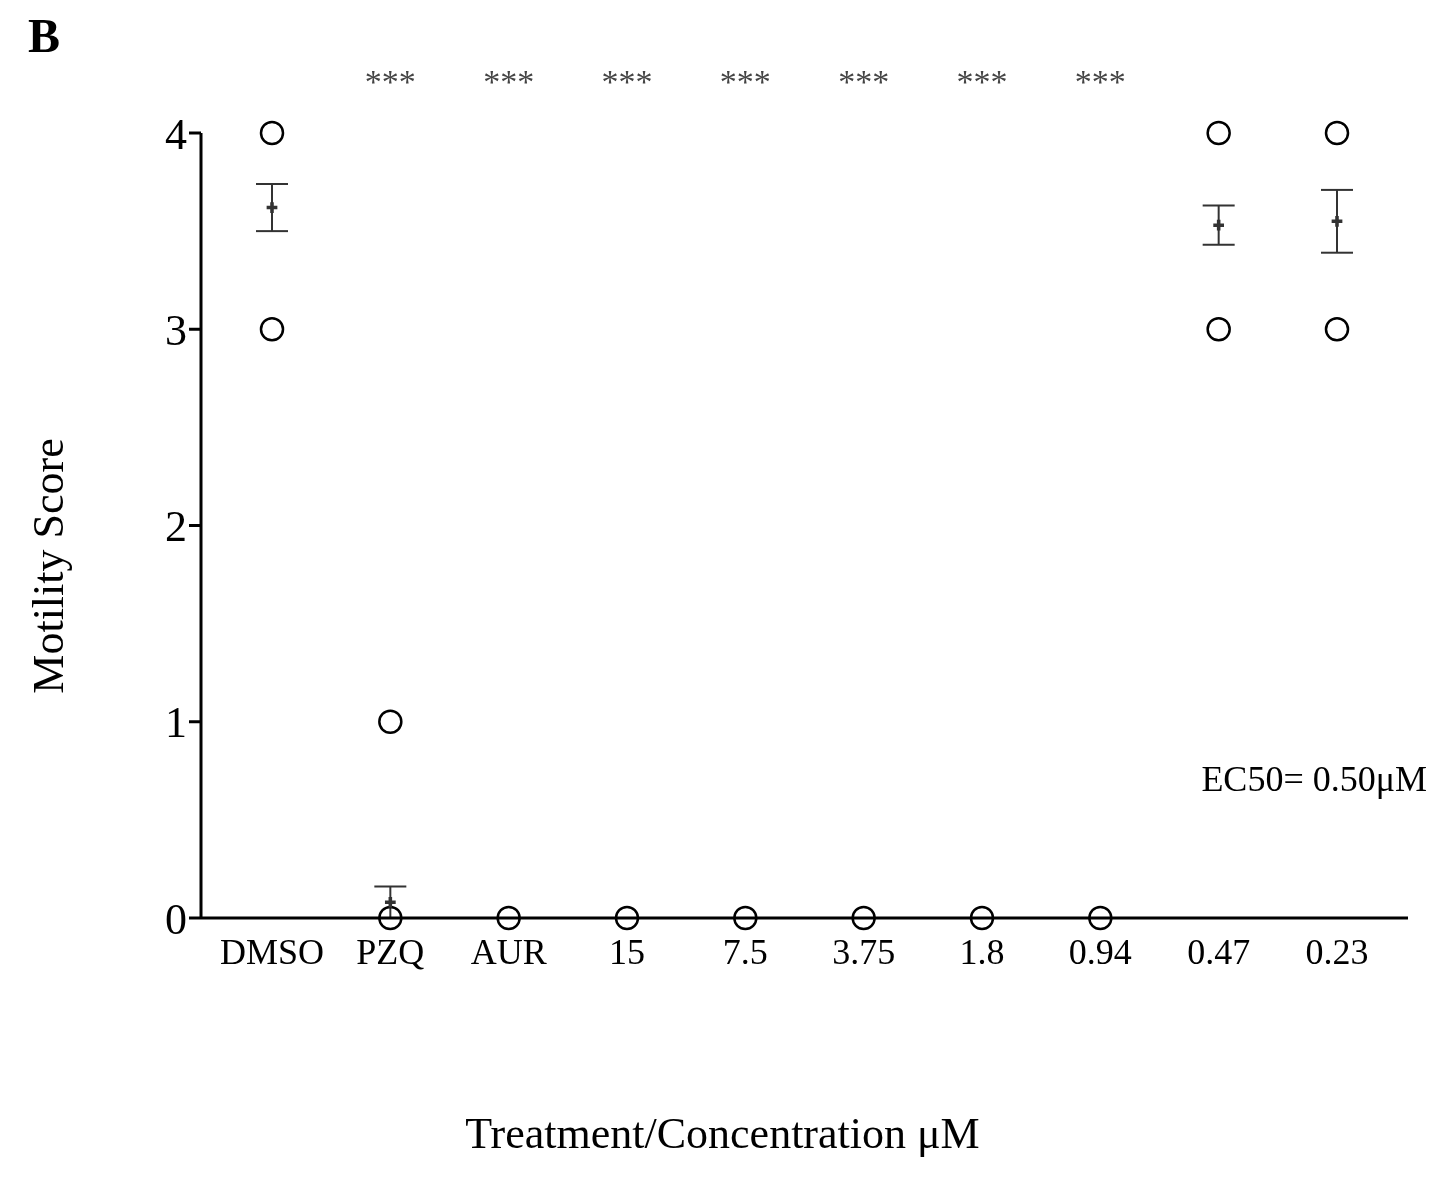  I want to click on x-tick-label: PZQ, so click(390, 951).